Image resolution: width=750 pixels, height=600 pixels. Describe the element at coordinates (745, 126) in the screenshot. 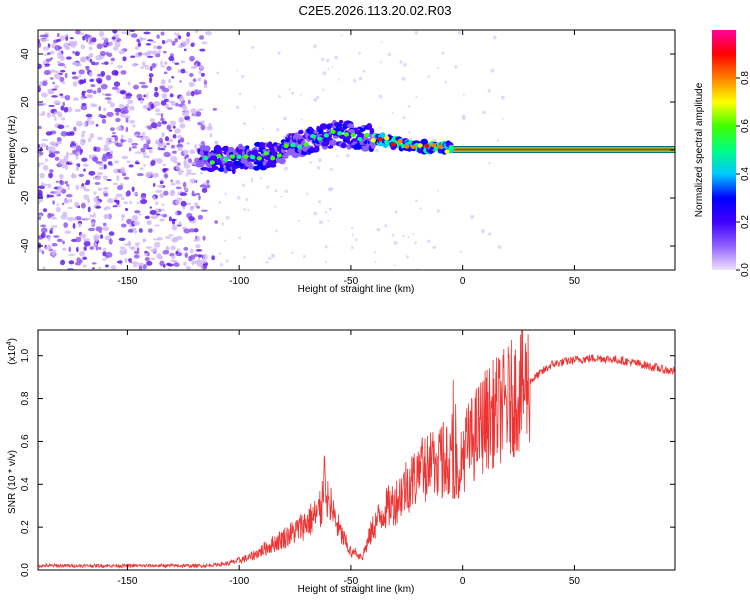

I see `colorbar-tick-label: 0.6` at that location.